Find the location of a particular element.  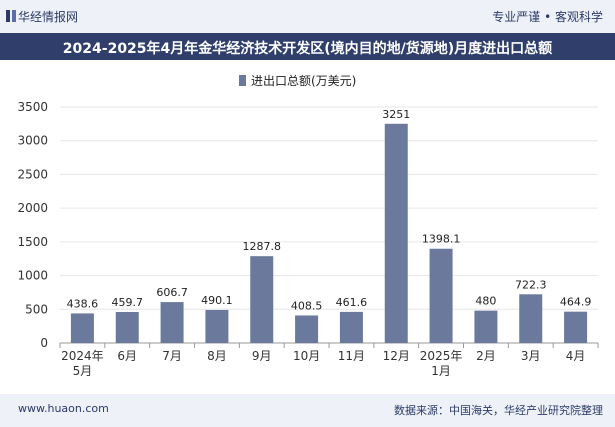

data-source: 数据来源：中国海关，华经产业研究院整理 is located at coordinates (498, 410).